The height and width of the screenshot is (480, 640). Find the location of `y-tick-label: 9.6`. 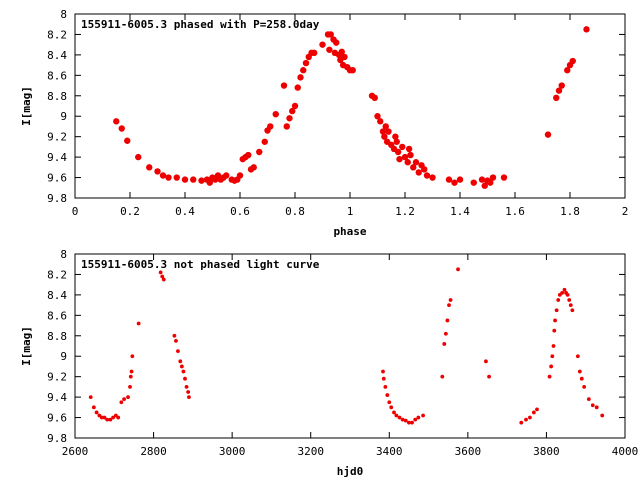

y-tick-label: 9.6 is located at coordinates (57, 418).